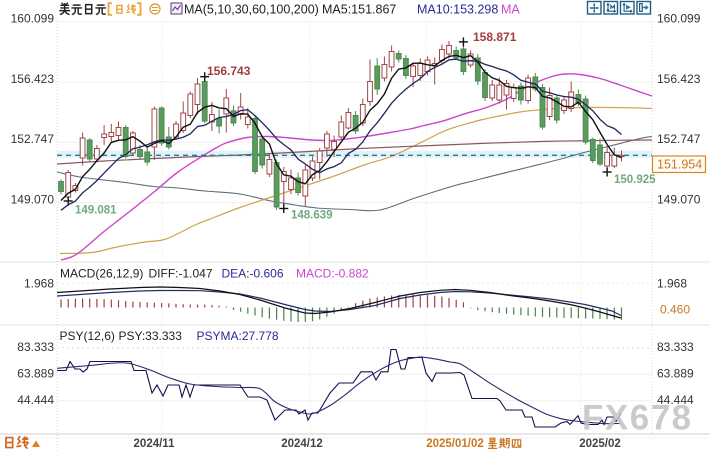 The image size is (710, 453). I want to click on svg-text: MA5:151.867, so click(359, 10).